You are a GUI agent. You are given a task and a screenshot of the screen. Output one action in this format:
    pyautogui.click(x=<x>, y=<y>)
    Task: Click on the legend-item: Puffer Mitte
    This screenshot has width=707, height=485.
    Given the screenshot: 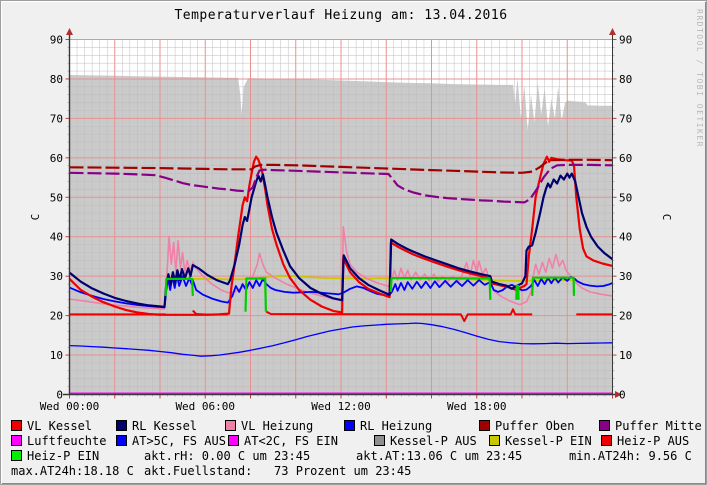 What is the action you would take?
    pyautogui.click(x=650, y=426)
    